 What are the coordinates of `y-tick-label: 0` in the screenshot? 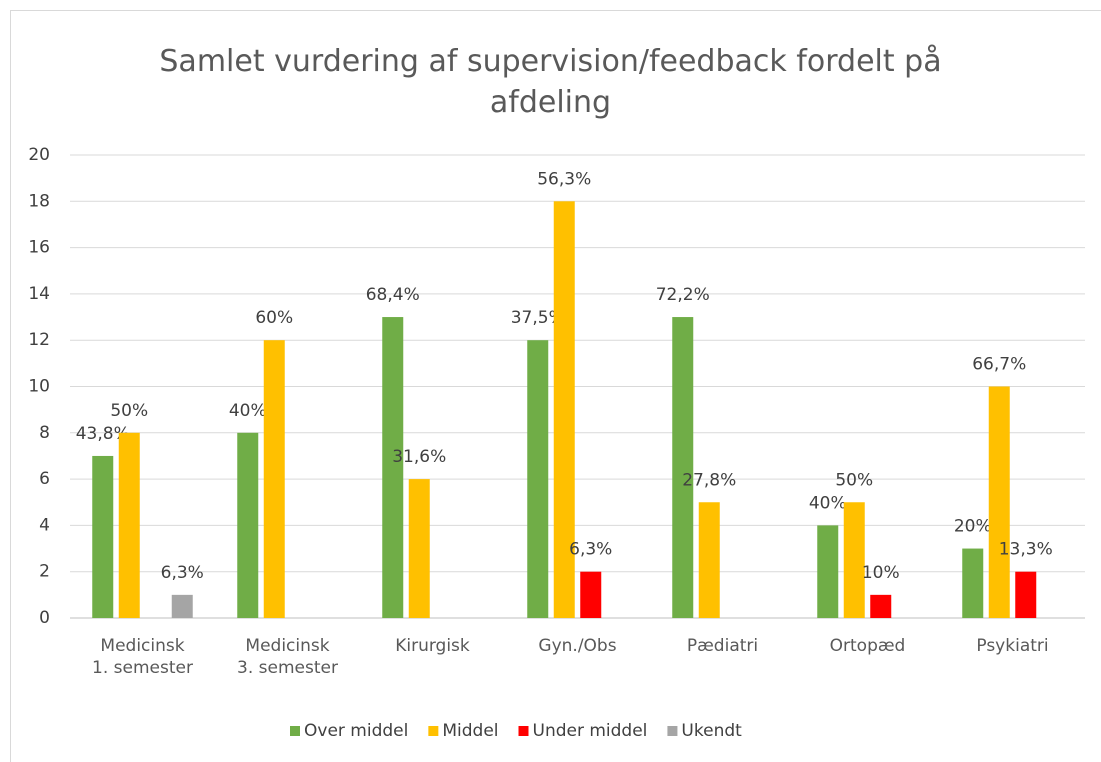 It's located at (44, 618).